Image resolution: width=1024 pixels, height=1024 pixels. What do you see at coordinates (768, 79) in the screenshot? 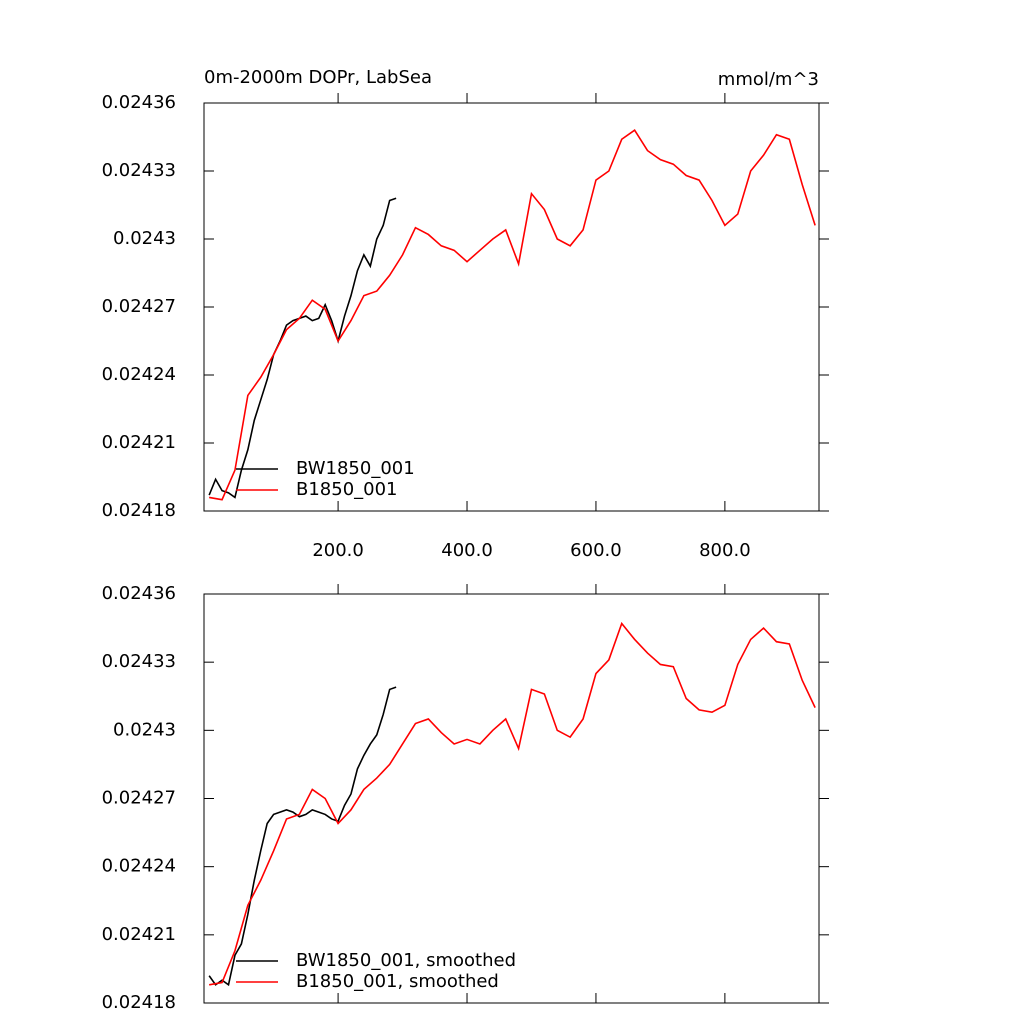
I see `units-label: mmol/m^3` at bounding box center [768, 79].